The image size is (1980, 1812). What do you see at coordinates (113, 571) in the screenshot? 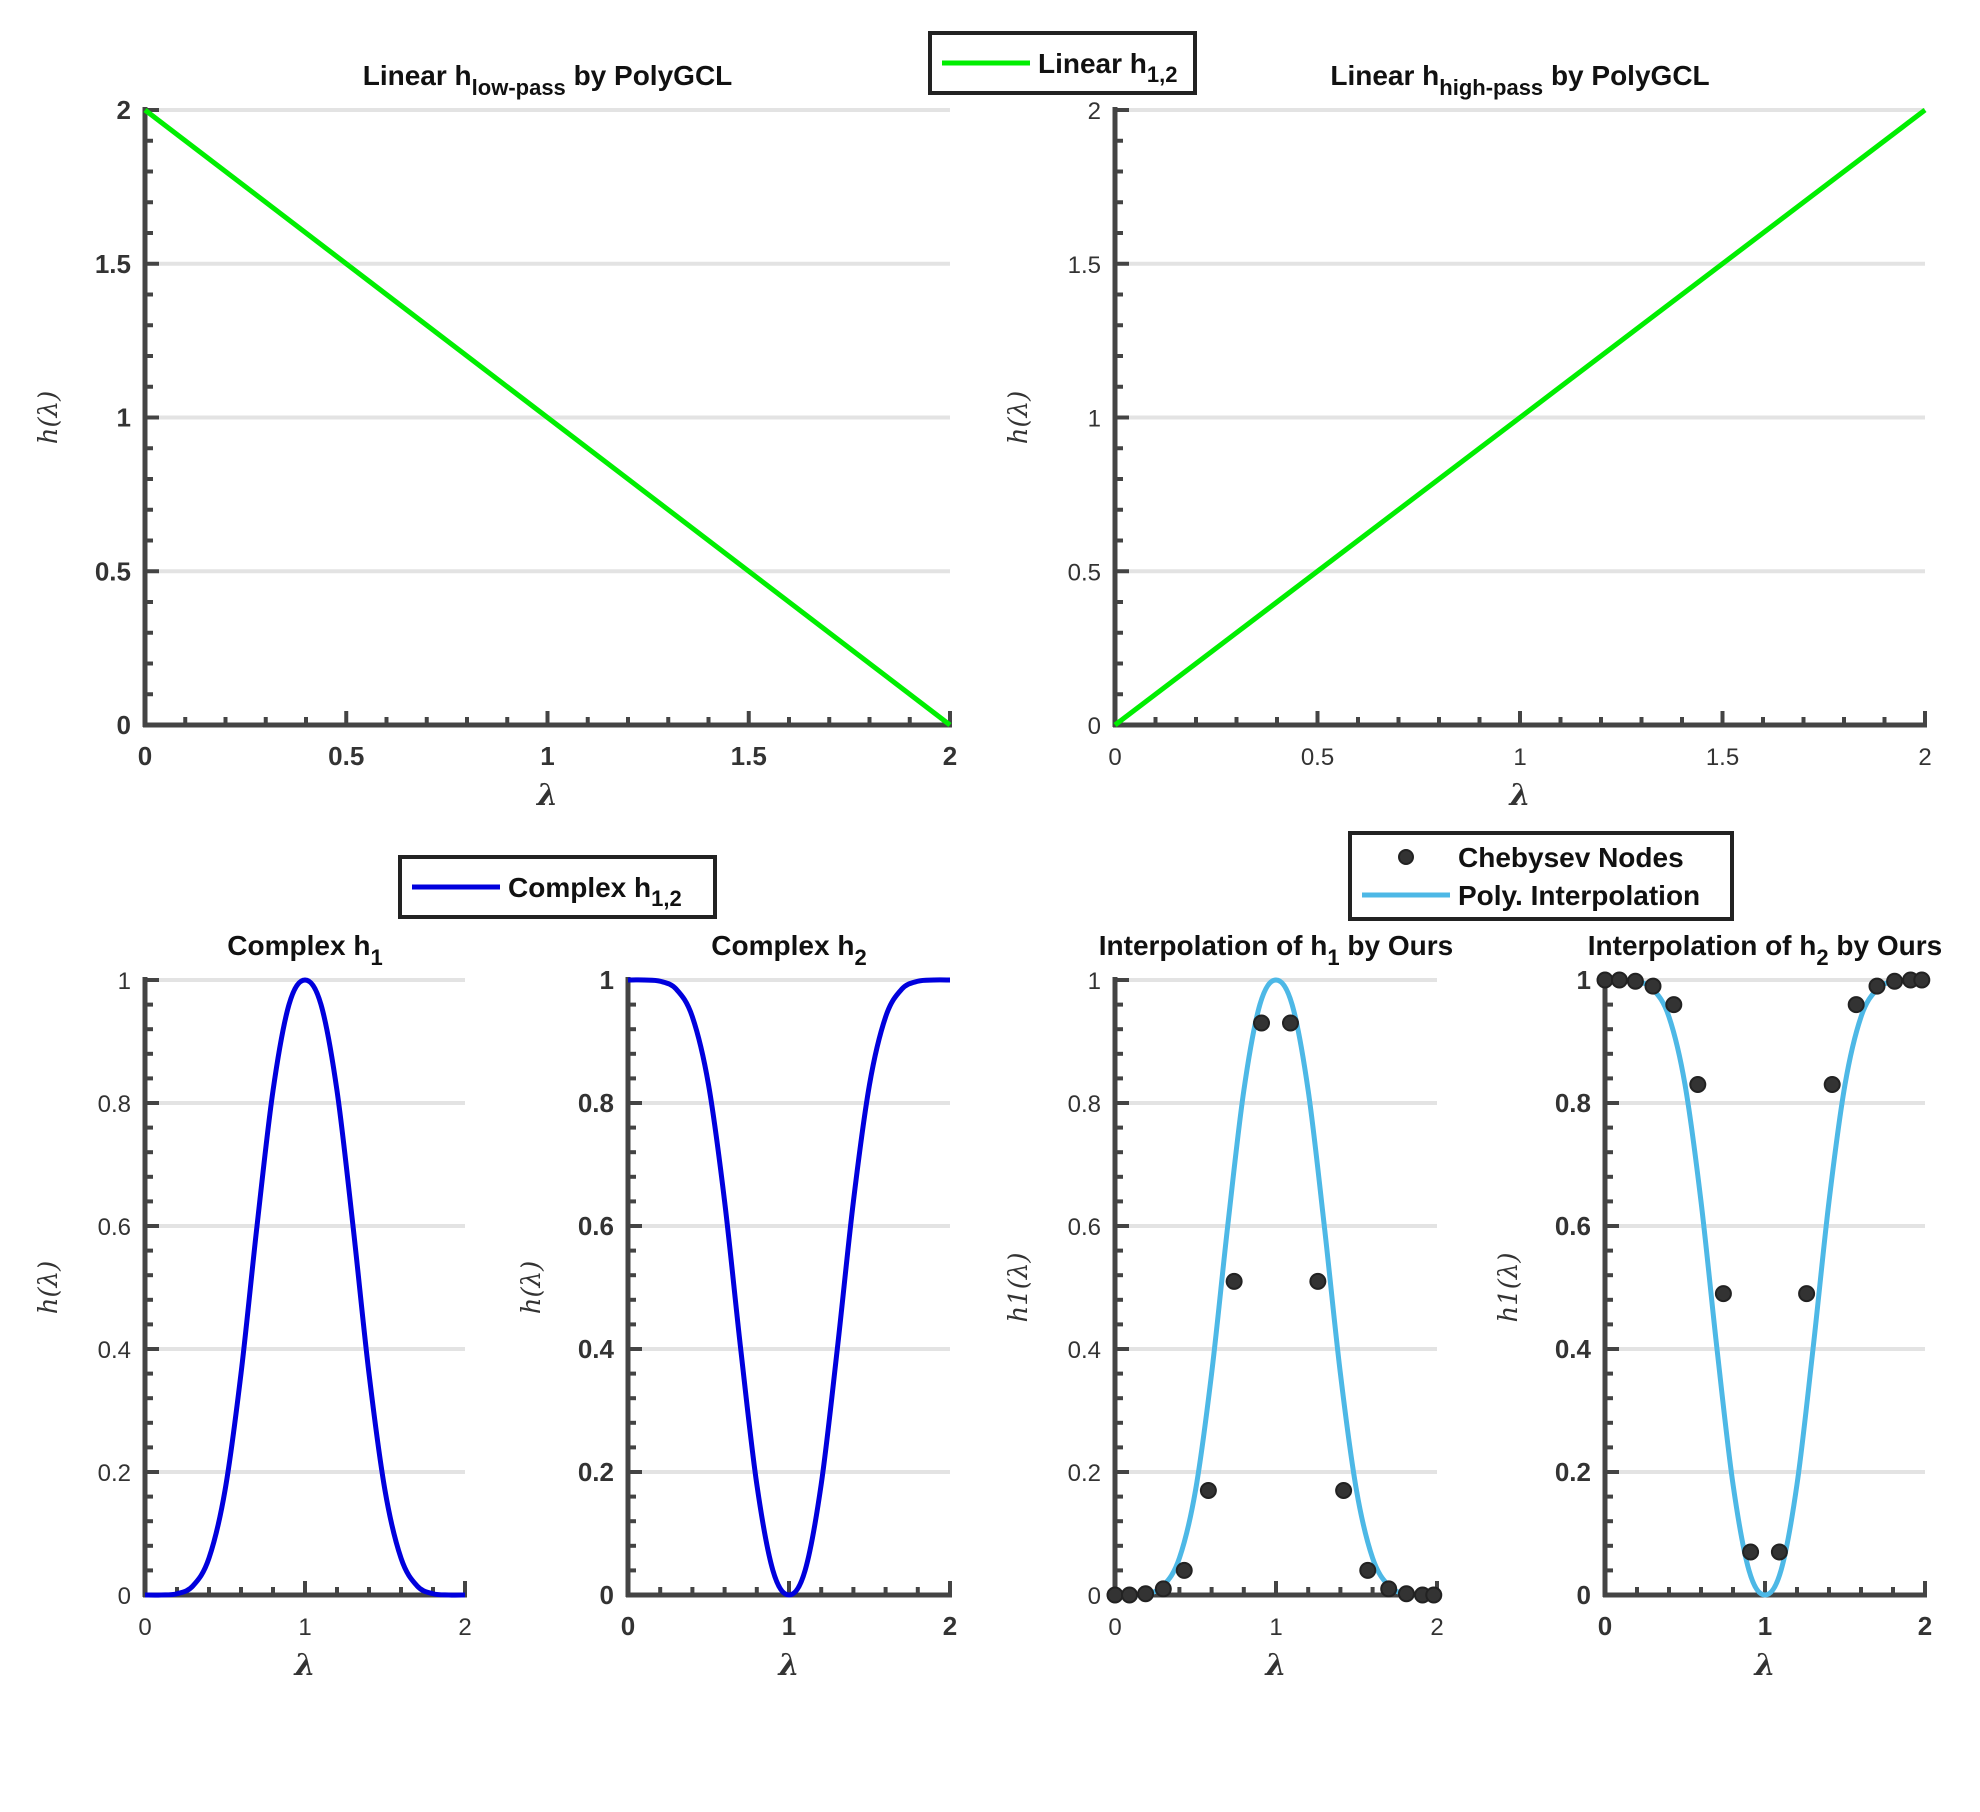
I see `y-tick-label: 0.5` at bounding box center [113, 571].